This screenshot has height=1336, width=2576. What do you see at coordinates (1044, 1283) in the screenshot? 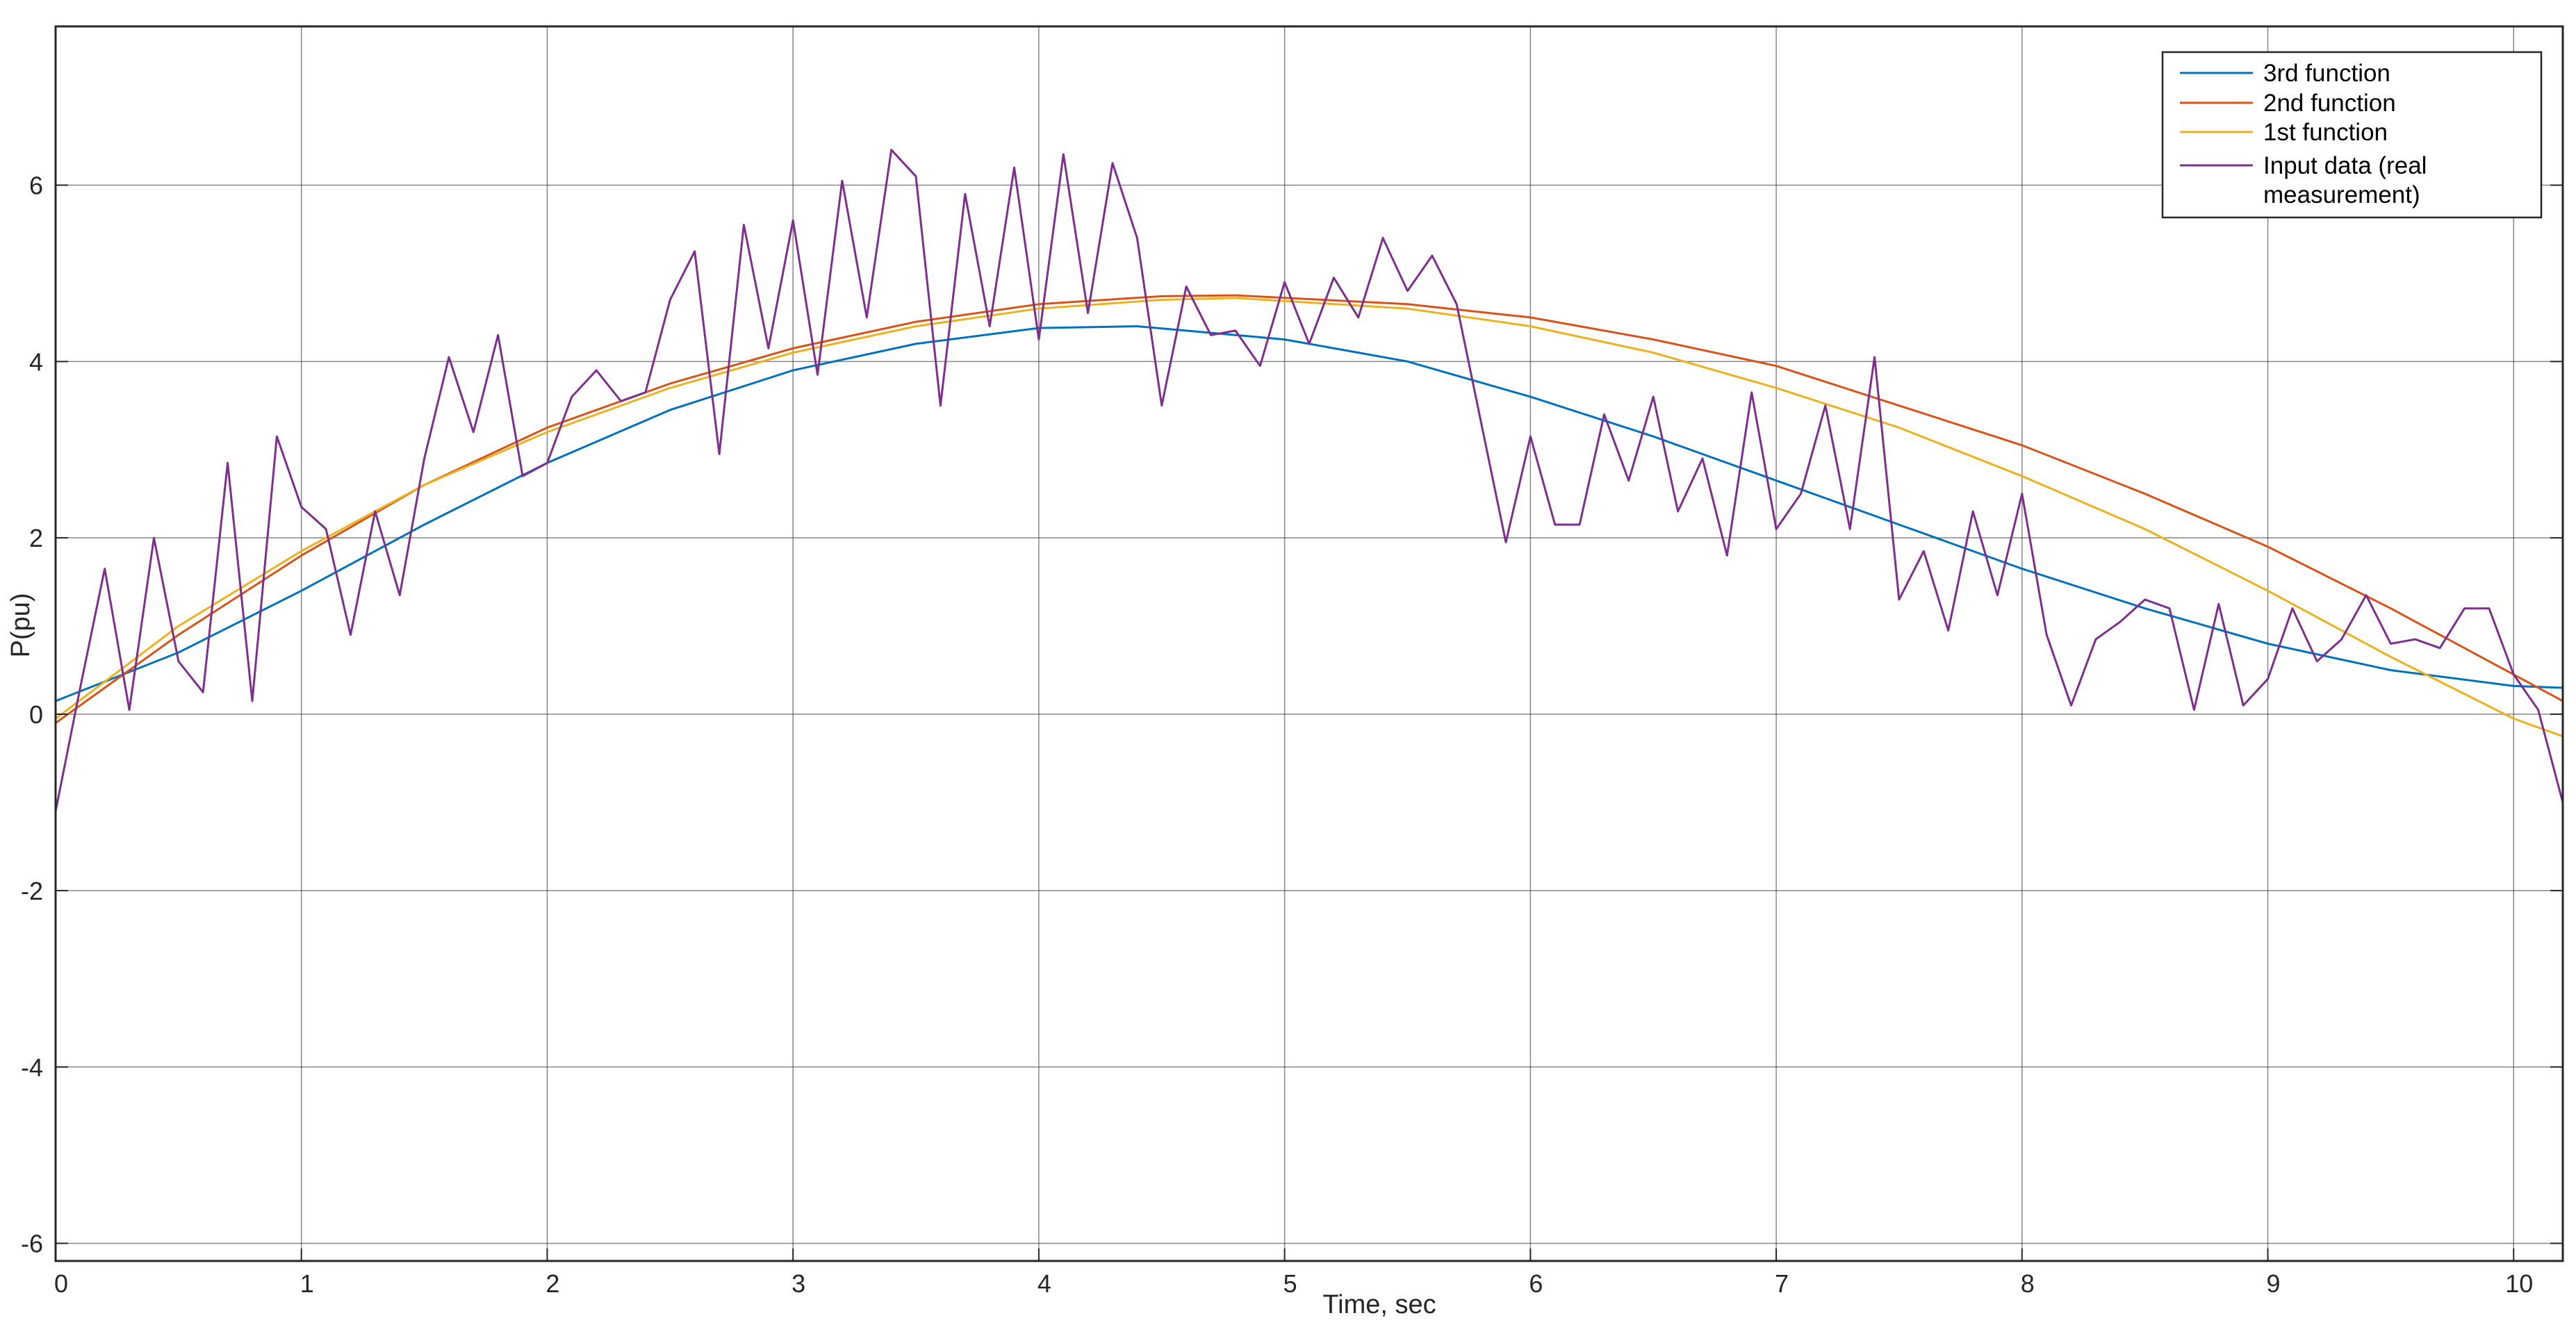
I see `x-tick-label: 4` at bounding box center [1044, 1283].